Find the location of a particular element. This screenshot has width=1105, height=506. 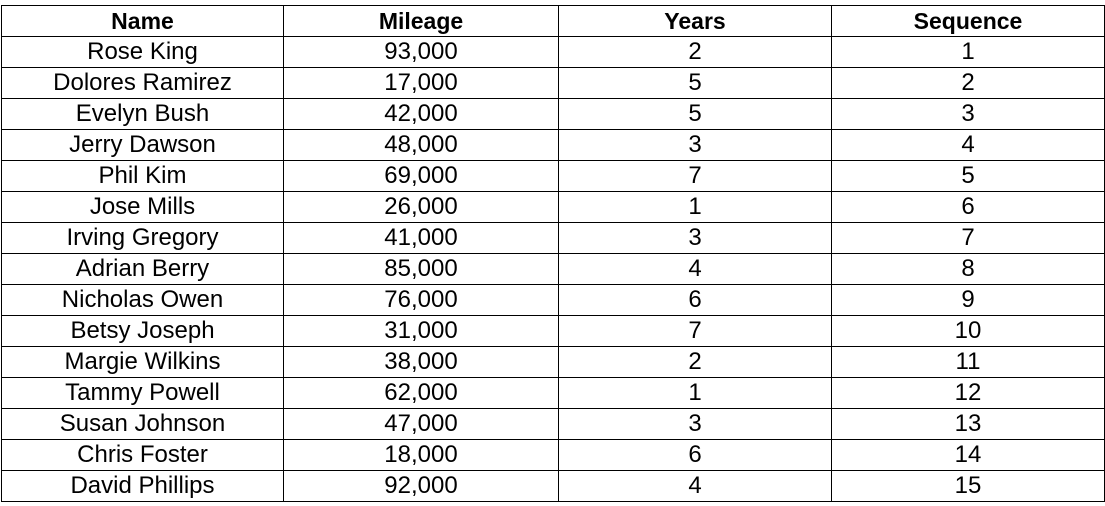

table-row: Nicholas Owen 76,000 6 9 is located at coordinates (553, 300).